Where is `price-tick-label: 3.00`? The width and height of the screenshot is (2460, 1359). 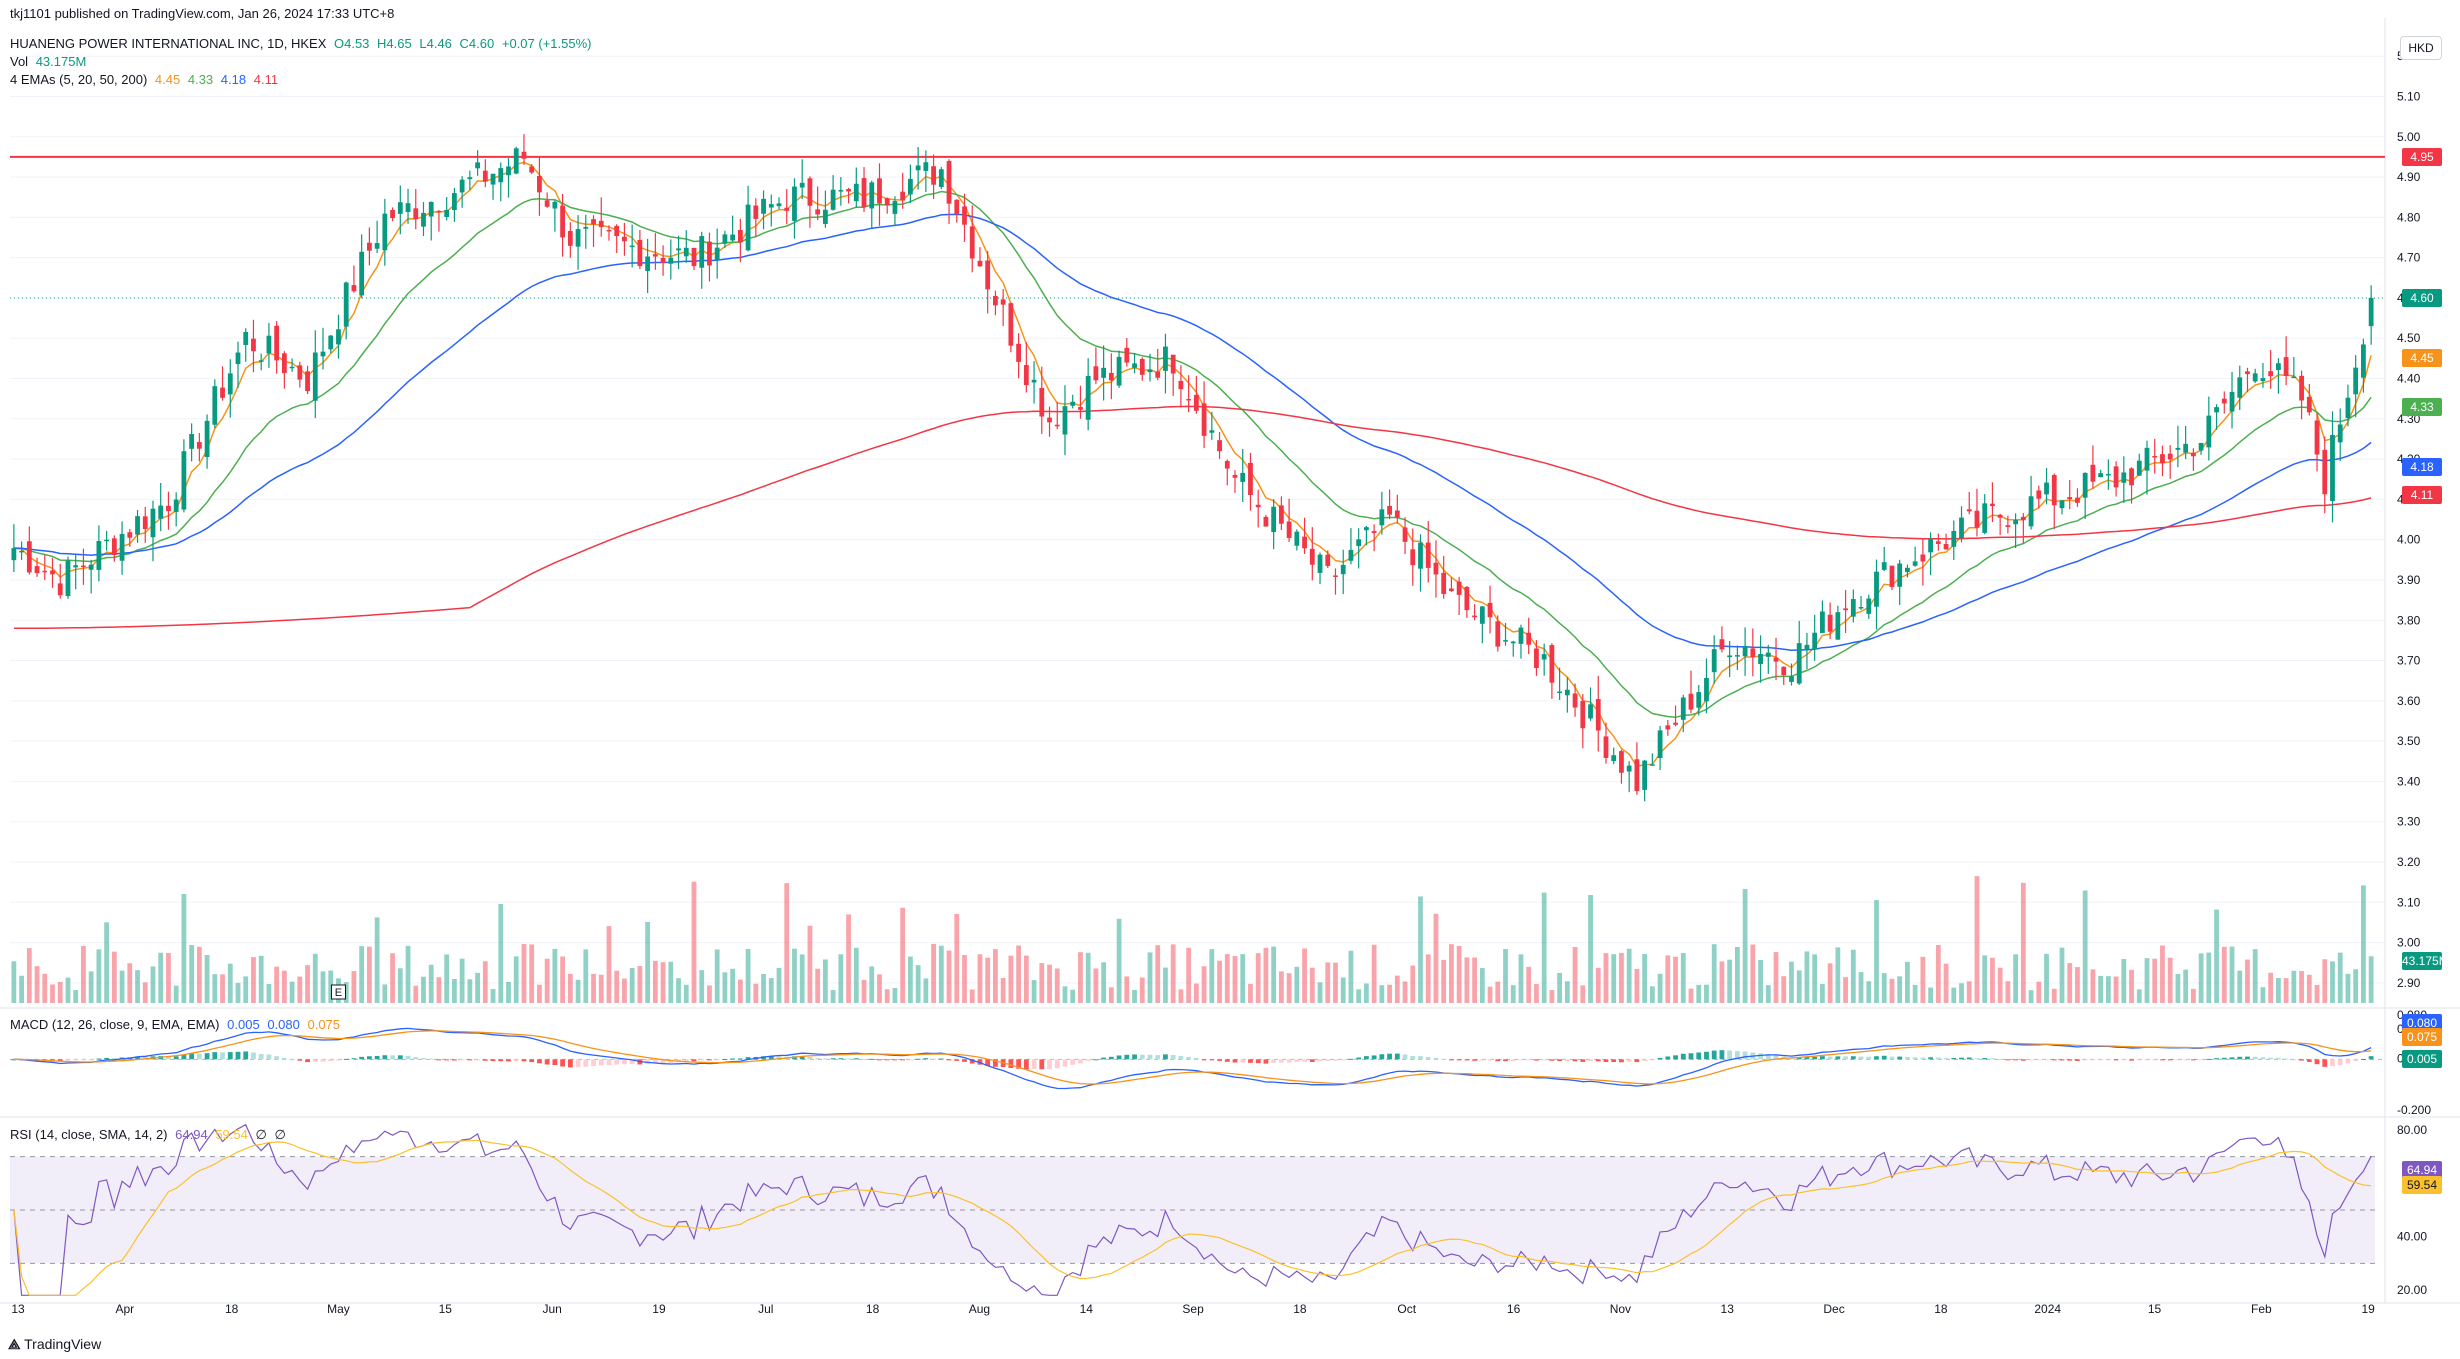 price-tick-label: 3.00 is located at coordinates (2409, 943).